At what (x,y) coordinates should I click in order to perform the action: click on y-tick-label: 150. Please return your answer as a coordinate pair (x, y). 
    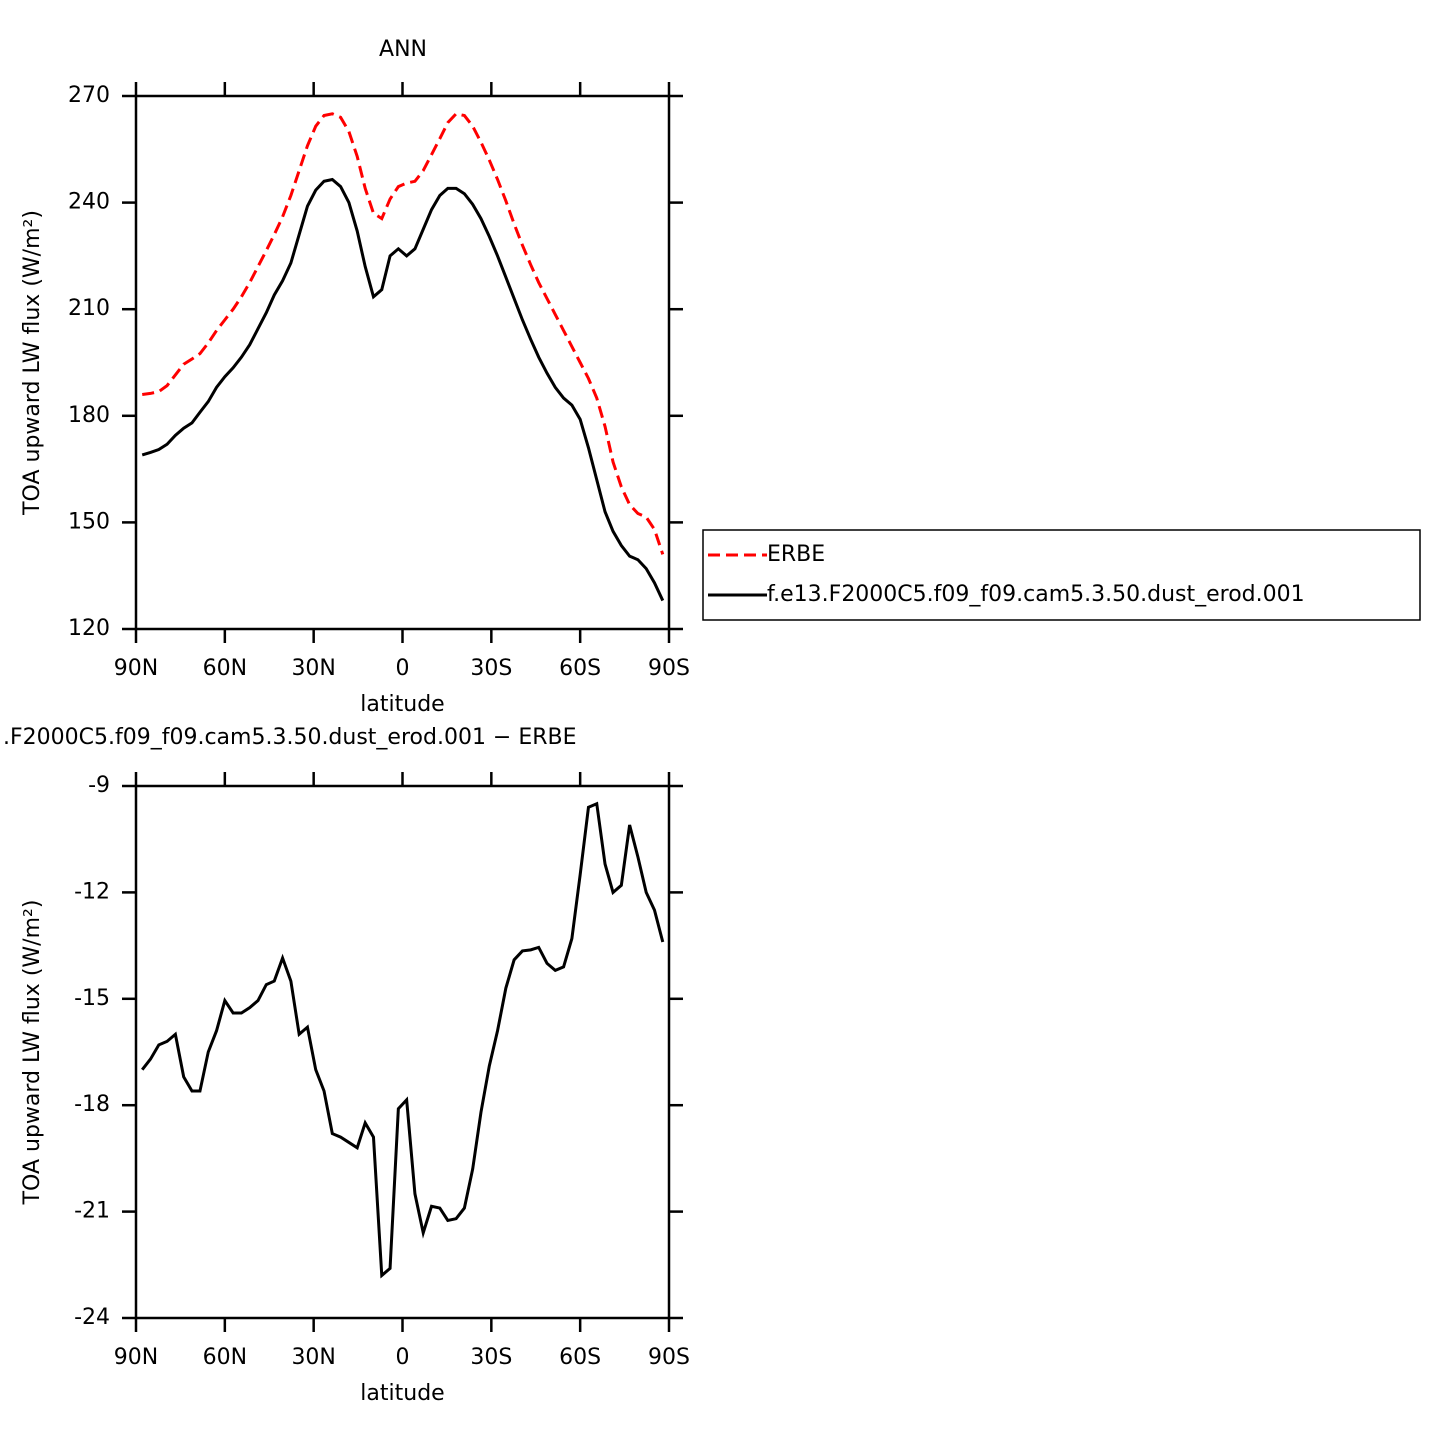
    Looking at the image, I should click on (89, 521).